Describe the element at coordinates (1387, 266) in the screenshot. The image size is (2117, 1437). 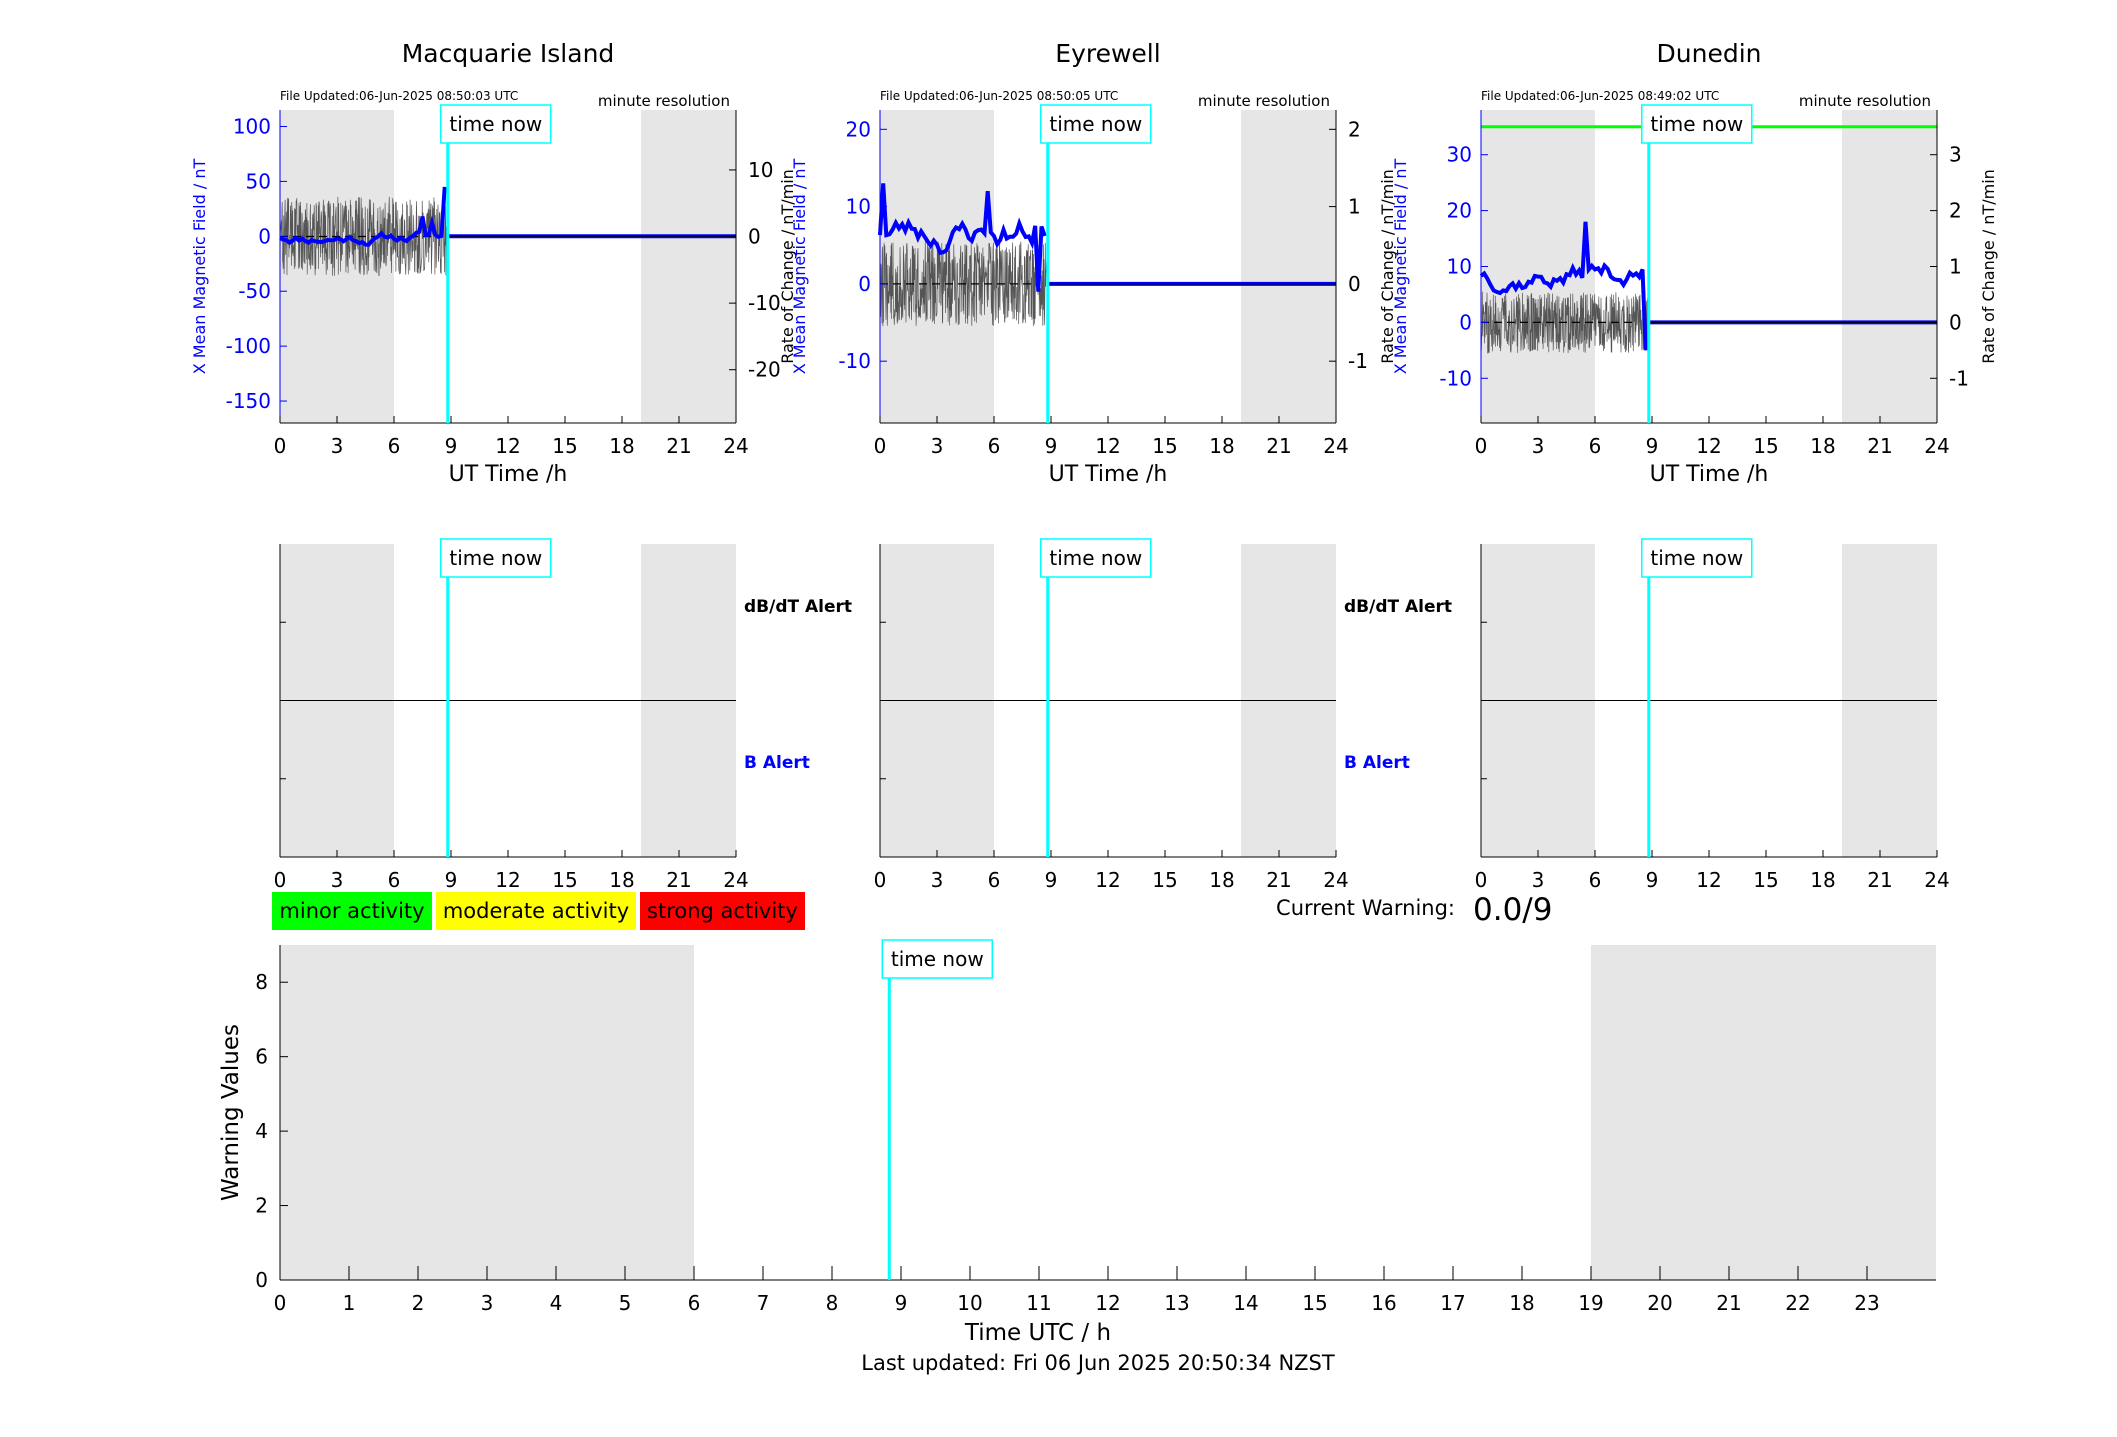
I see `right-axis-label: Rate of Change / nT/min` at that location.